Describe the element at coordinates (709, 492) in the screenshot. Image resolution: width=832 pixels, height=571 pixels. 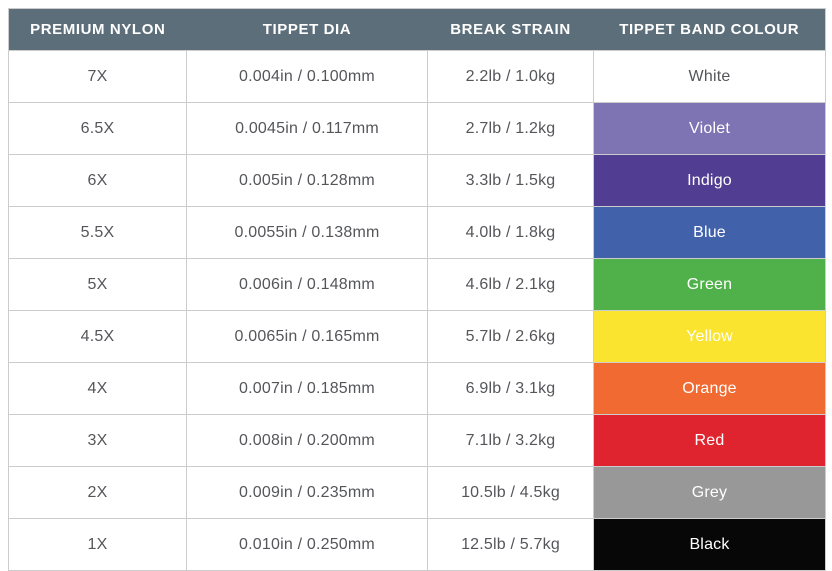
I see `tippet-band-colour-cell: Grey` at that location.